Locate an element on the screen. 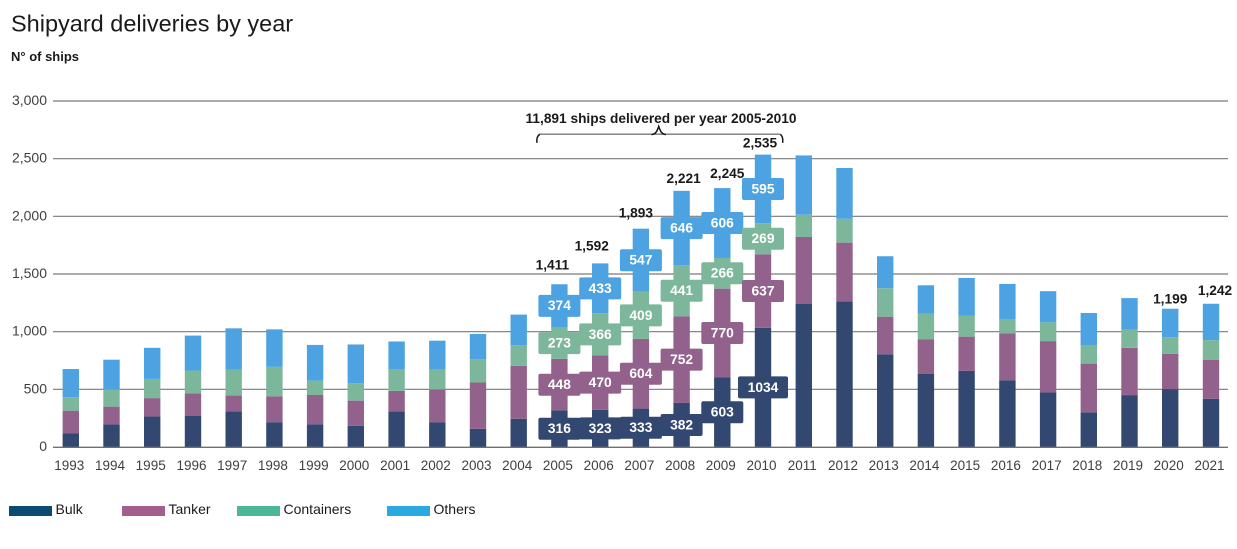 Image resolution: width=1237 pixels, height=549 pixels. svg-text: 2014 is located at coordinates (924, 465).